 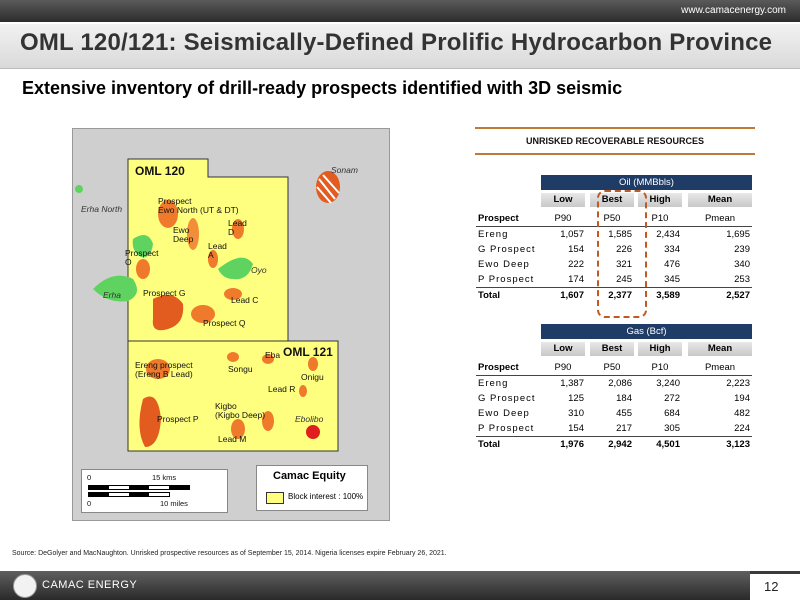 I want to click on ebolibo-field, so click(x=313, y=432).